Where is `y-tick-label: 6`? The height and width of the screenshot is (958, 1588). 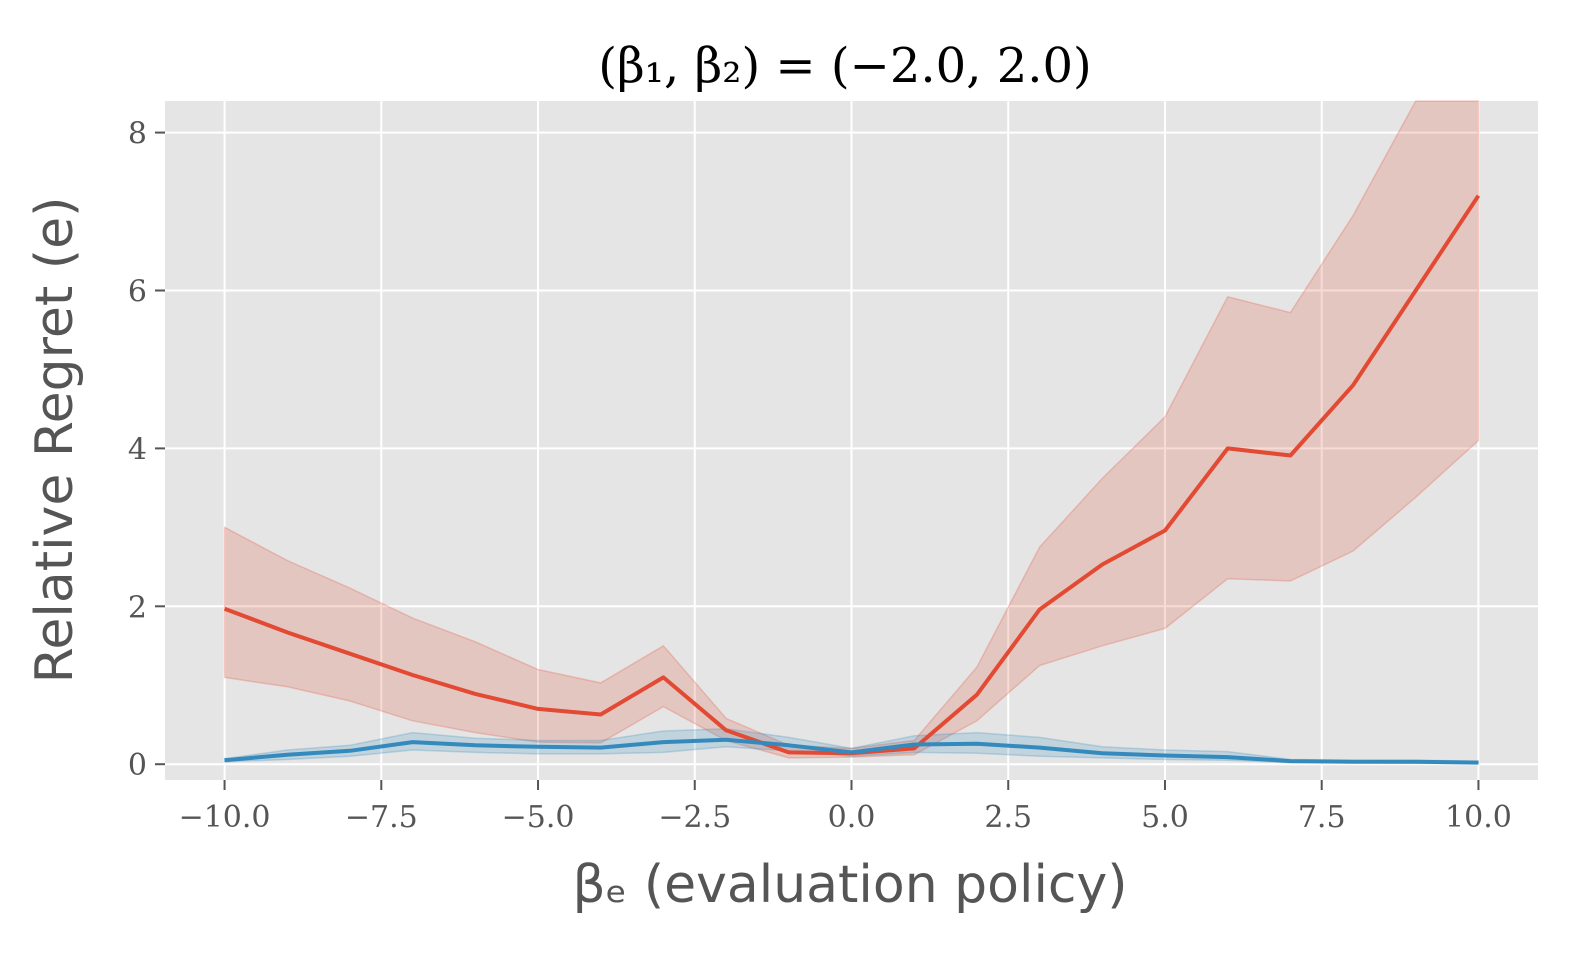 y-tick-label: 6 is located at coordinates (137, 291).